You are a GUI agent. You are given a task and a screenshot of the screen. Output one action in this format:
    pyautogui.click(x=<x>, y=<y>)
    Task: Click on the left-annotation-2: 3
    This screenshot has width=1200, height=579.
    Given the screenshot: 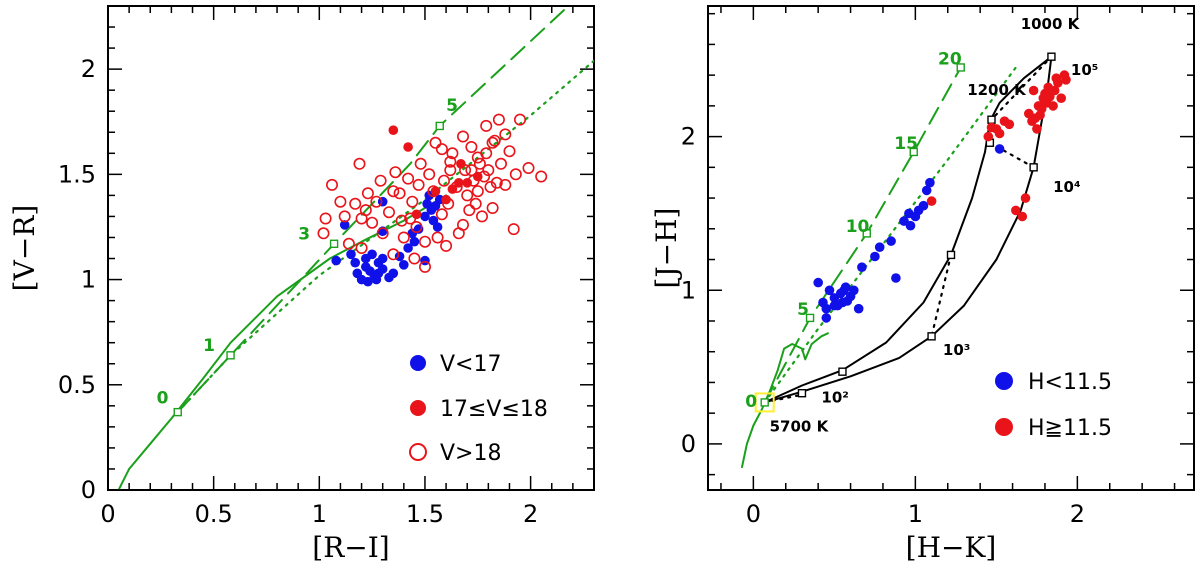 What is the action you would take?
    pyautogui.click(x=304, y=235)
    